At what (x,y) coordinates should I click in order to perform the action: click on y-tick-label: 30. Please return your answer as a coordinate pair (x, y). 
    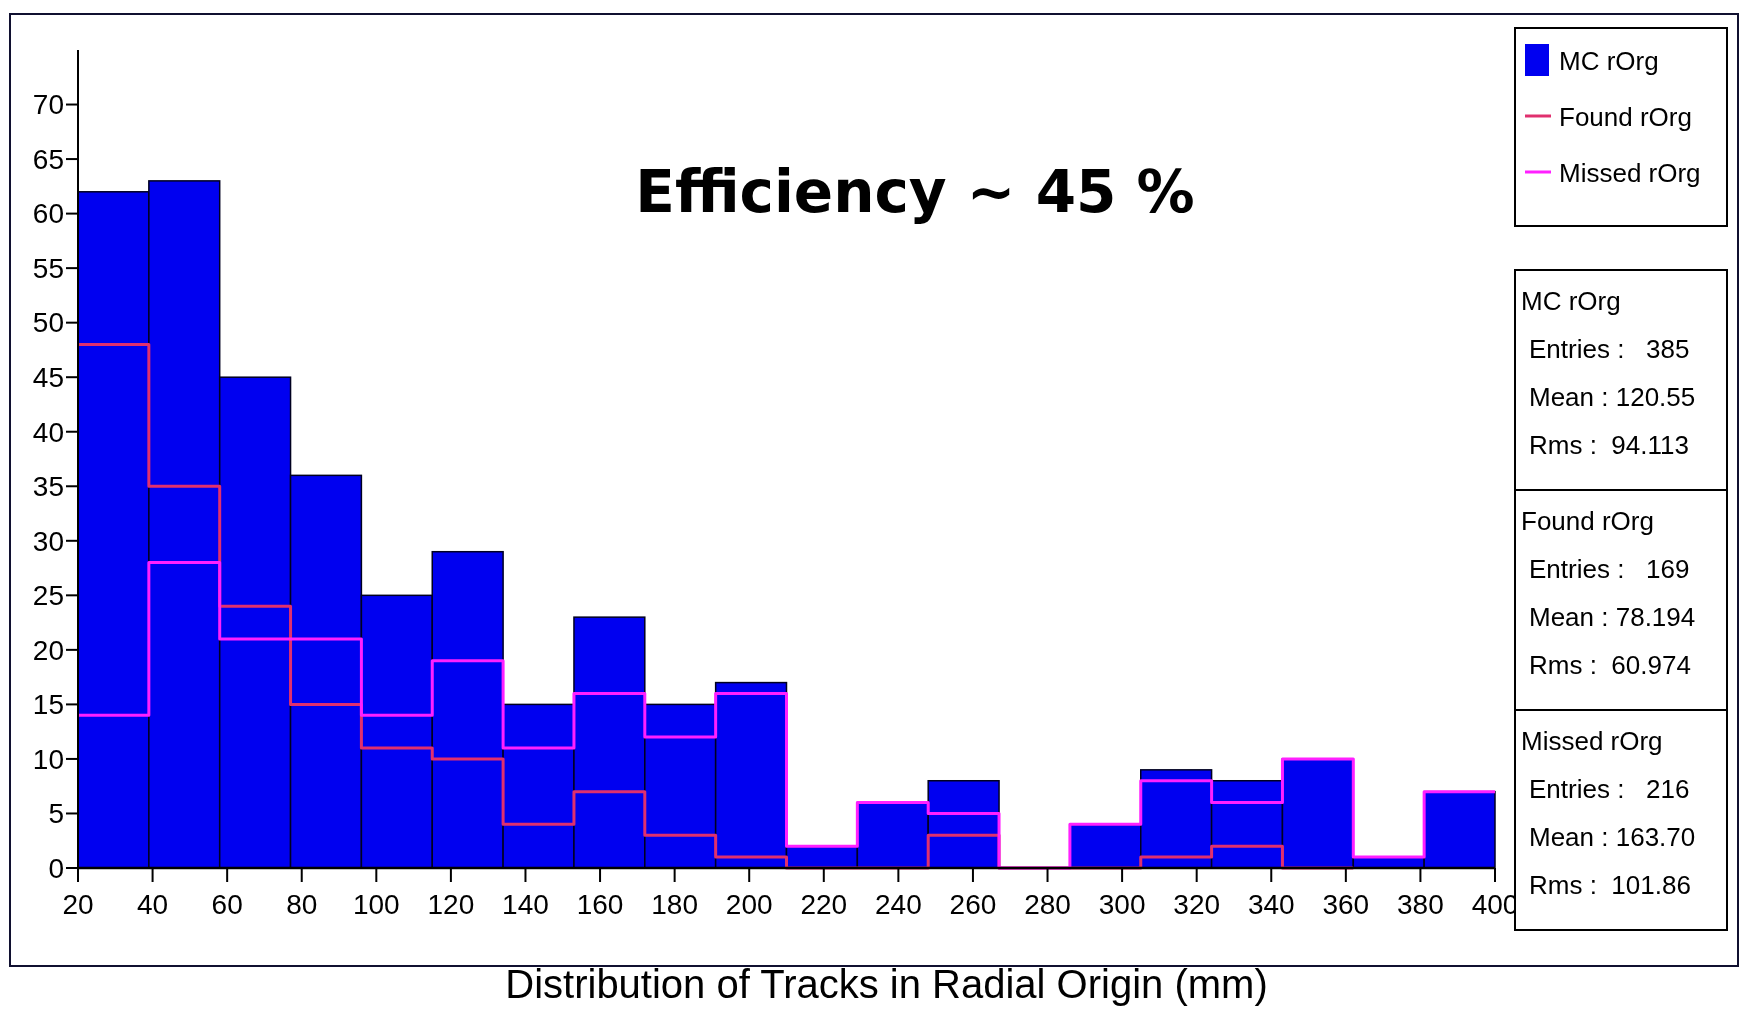
    Looking at the image, I should click on (48, 541).